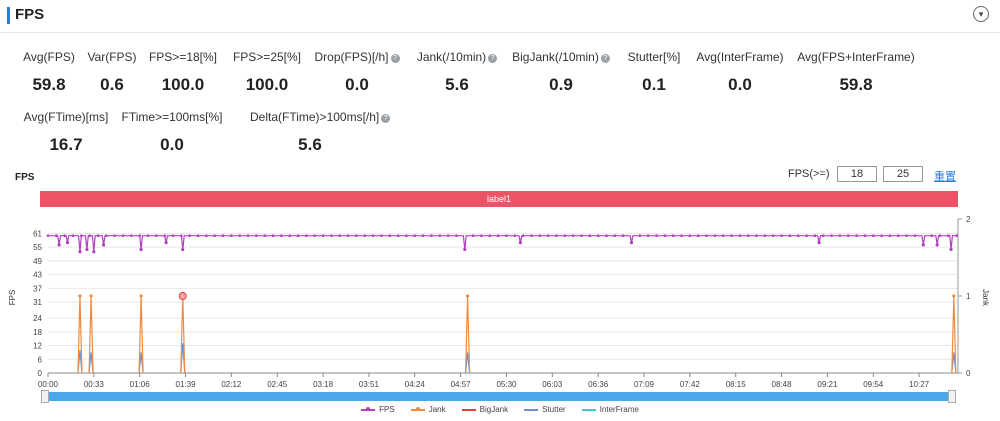 Image resolution: width=1000 pixels, height=421 pixels. What do you see at coordinates (981, 14) in the screenshot?
I see `chevron-down-icon: ▾` at bounding box center [981, 14].